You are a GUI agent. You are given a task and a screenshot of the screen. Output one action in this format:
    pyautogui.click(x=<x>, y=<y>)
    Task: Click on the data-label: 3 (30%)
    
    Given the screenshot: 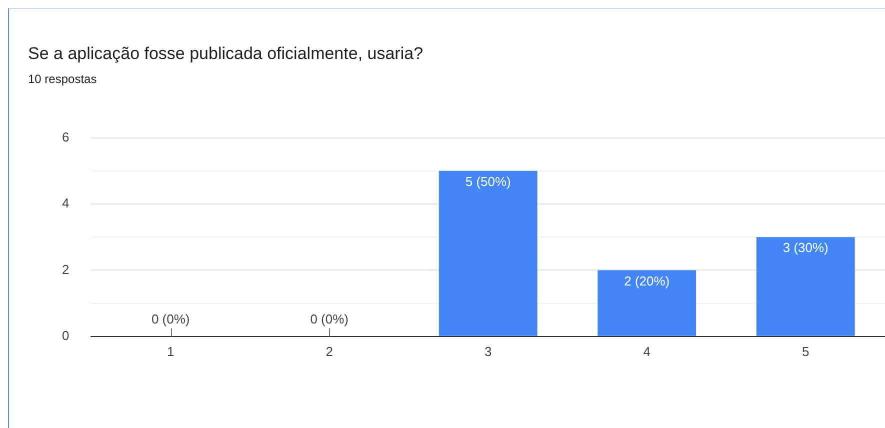 What is the action you would take?
    pyautogui.click(x=805, y=248)
    